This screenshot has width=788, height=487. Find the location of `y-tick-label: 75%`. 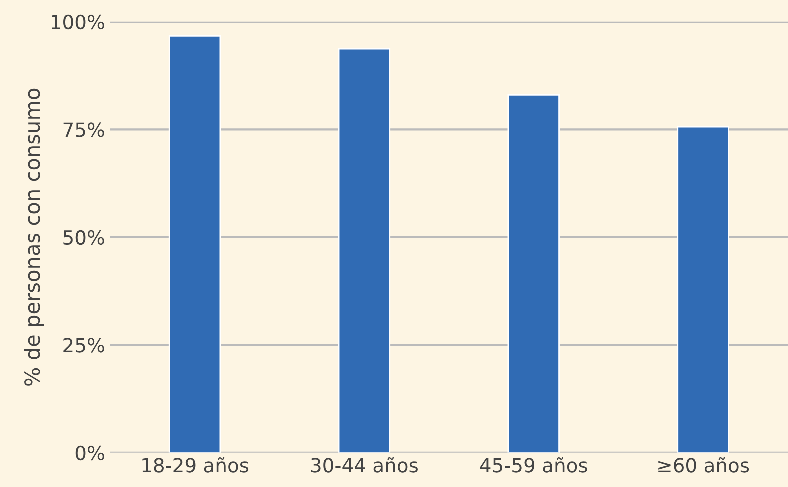

y-tick-label: 75% is located at coordinates (84, 130).